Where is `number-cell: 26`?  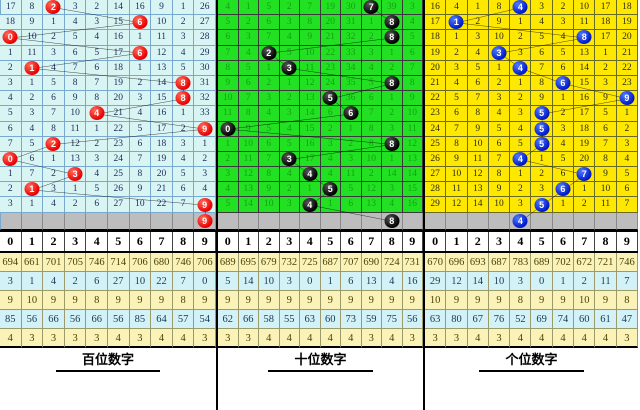 number-cell: 26 is located at coordinates (119, 190).